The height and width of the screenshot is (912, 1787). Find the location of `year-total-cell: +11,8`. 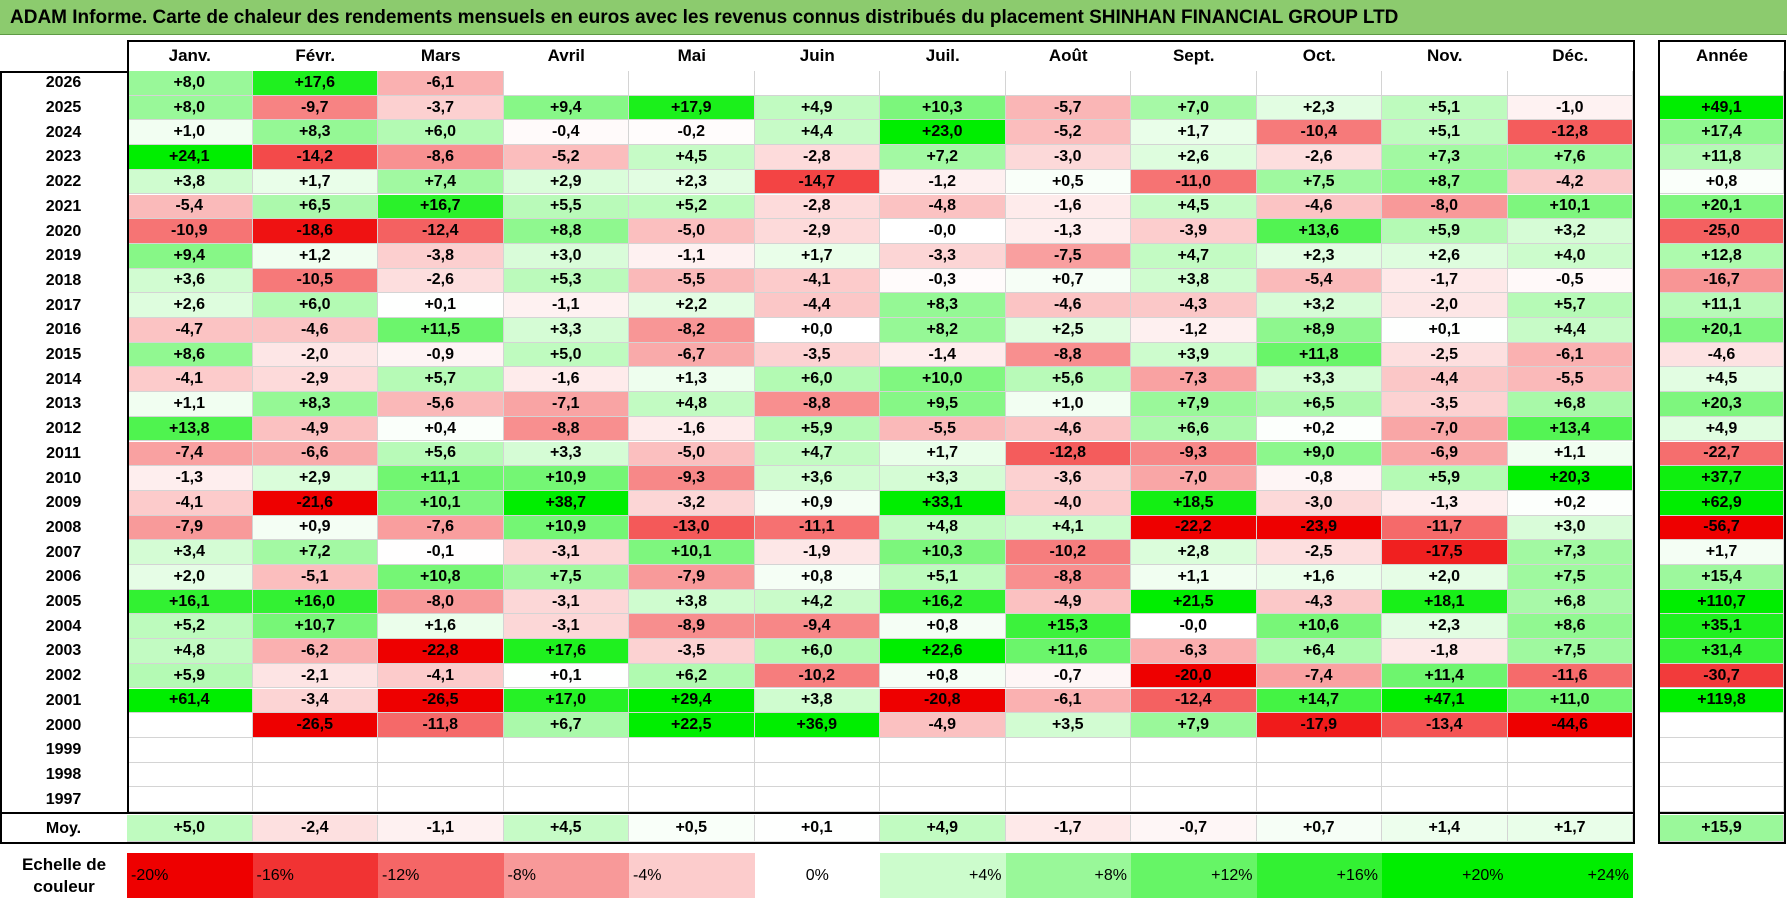

year-total-cell: +11,8 is located at coordinates (1722, 157).